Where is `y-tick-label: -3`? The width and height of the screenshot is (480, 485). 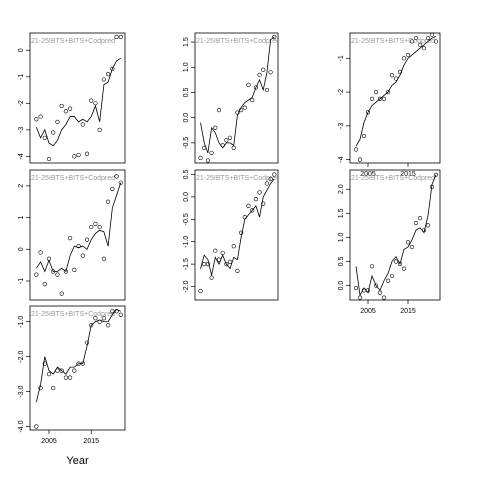
y-tick-label: -3 is located at coordinates (21, 130).